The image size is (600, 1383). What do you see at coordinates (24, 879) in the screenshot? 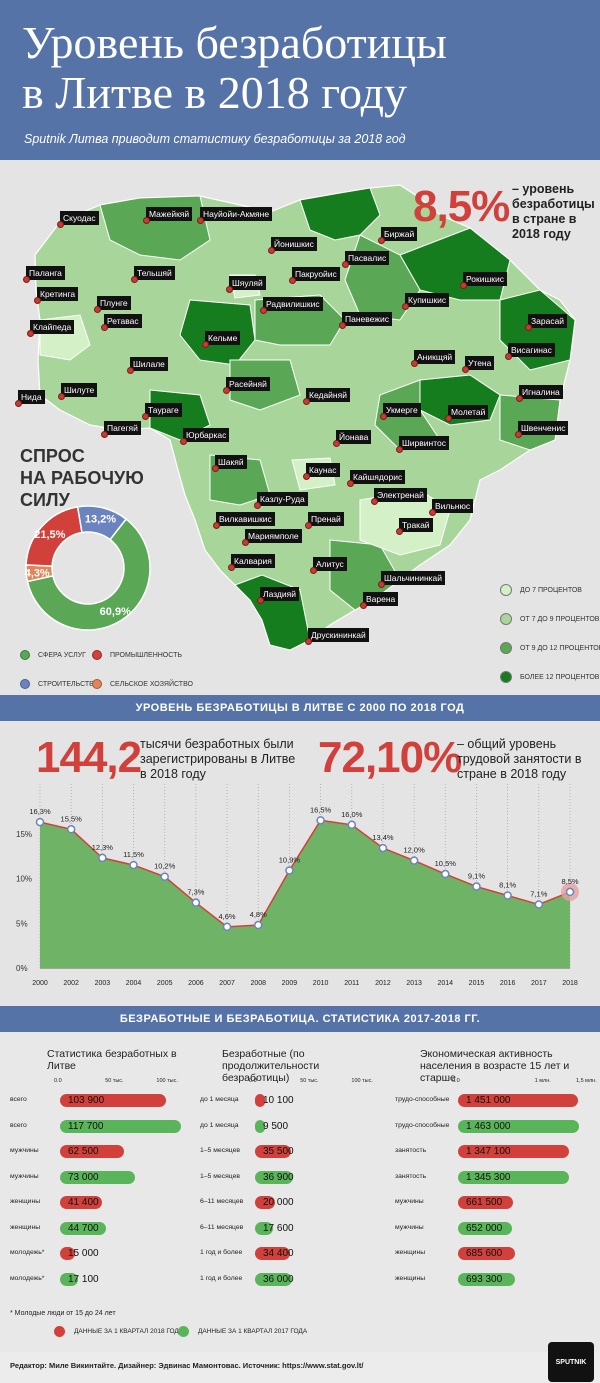
I see `trend-ytick-2: 10%` at bounding box center [24, 879].